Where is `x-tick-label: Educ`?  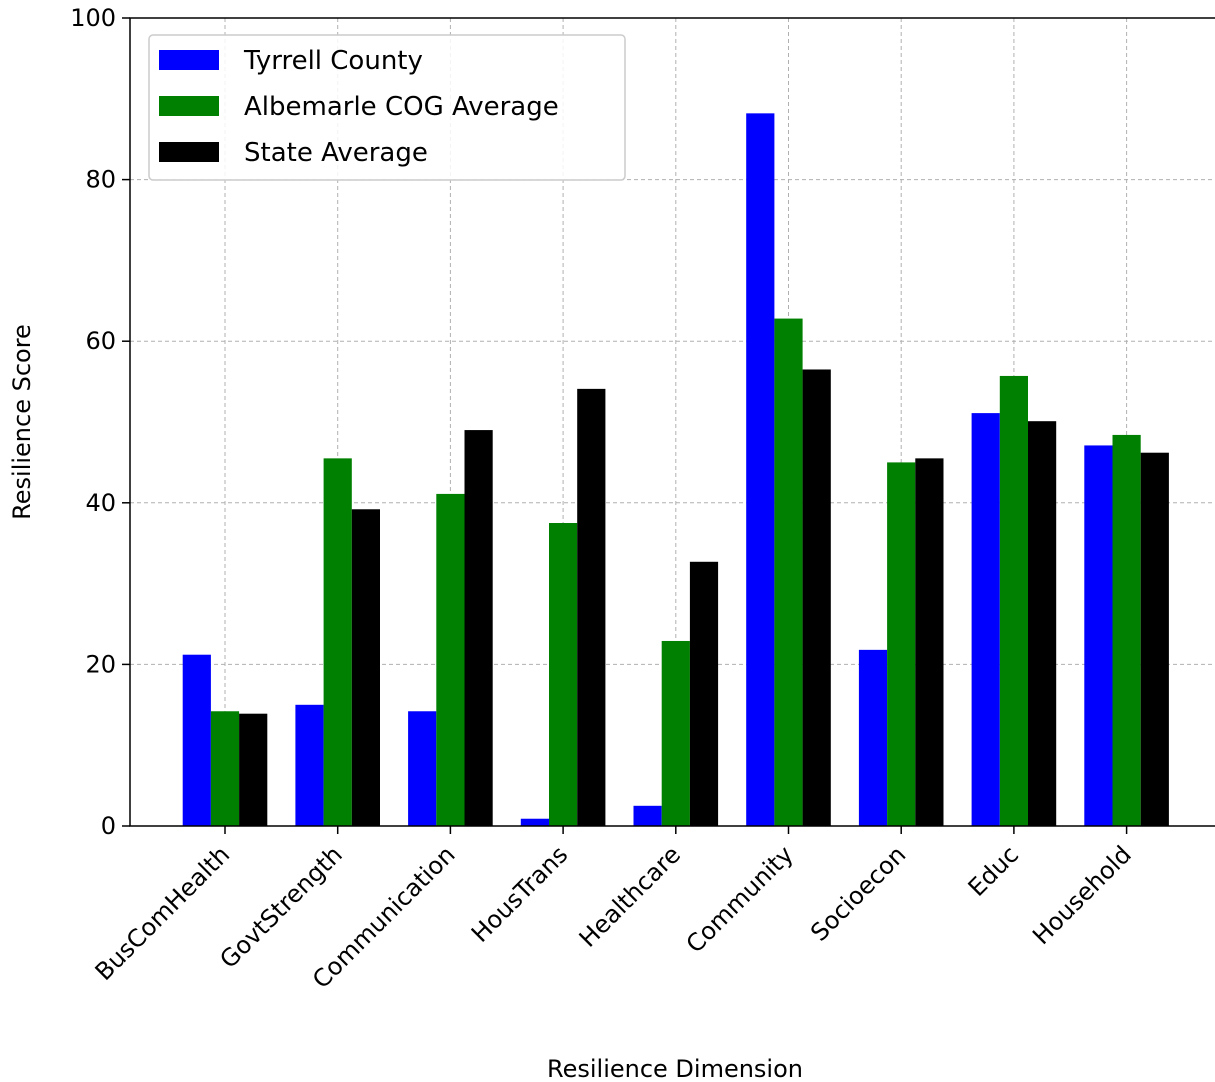 x-tick-label: Educ is located at coordinates (993, 870).